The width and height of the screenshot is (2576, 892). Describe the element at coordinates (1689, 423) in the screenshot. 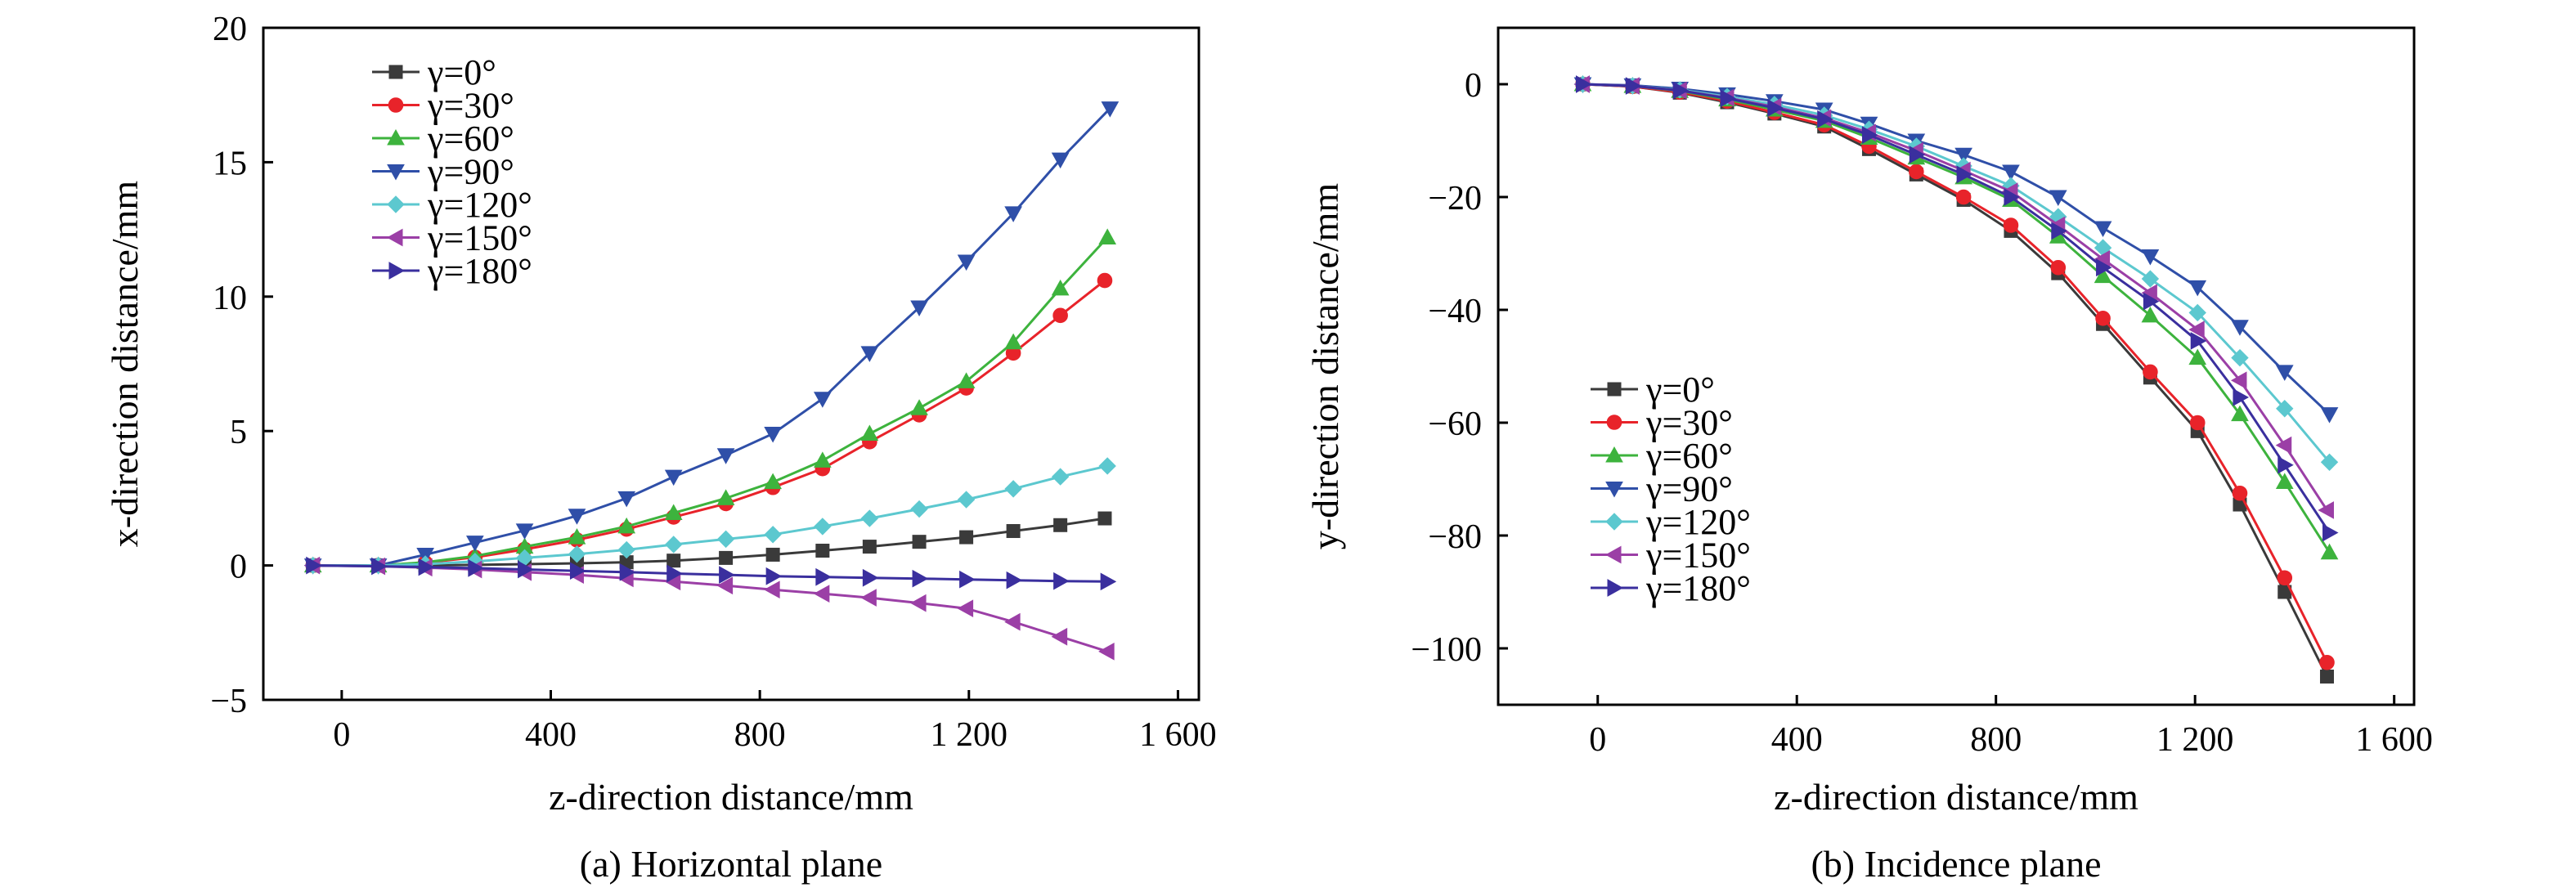

I see `legend-label: γ=30°` at that location.